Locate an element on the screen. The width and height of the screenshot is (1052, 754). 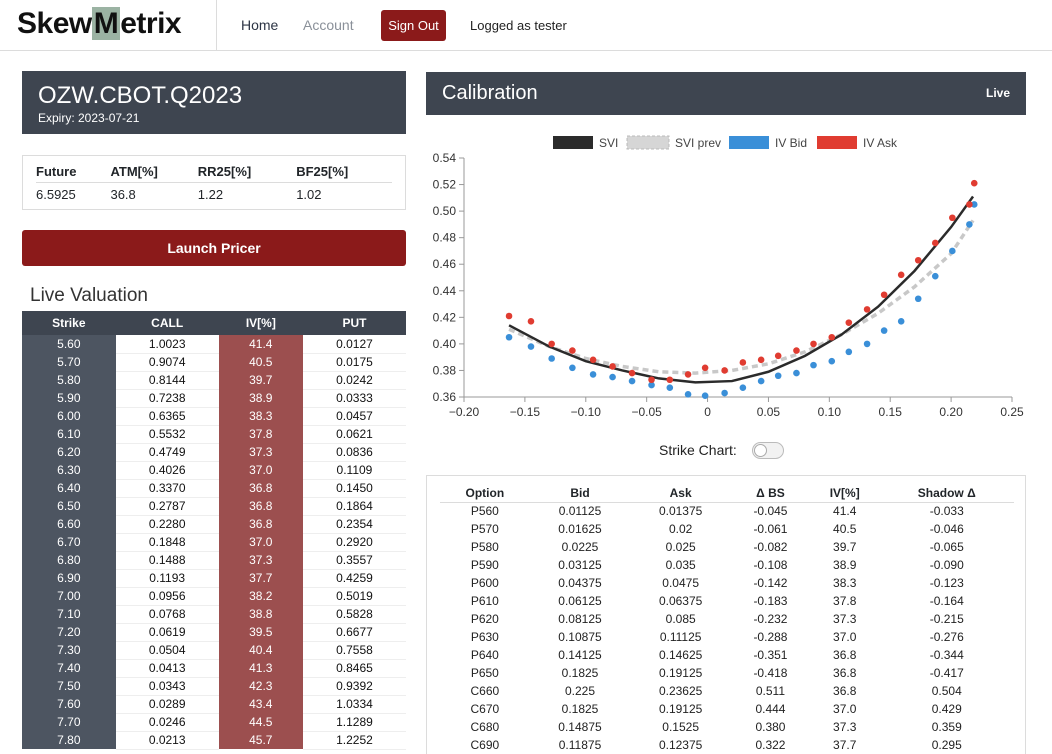
valuation-call-cell: 0.0413 is located at coordinates (167, 668).